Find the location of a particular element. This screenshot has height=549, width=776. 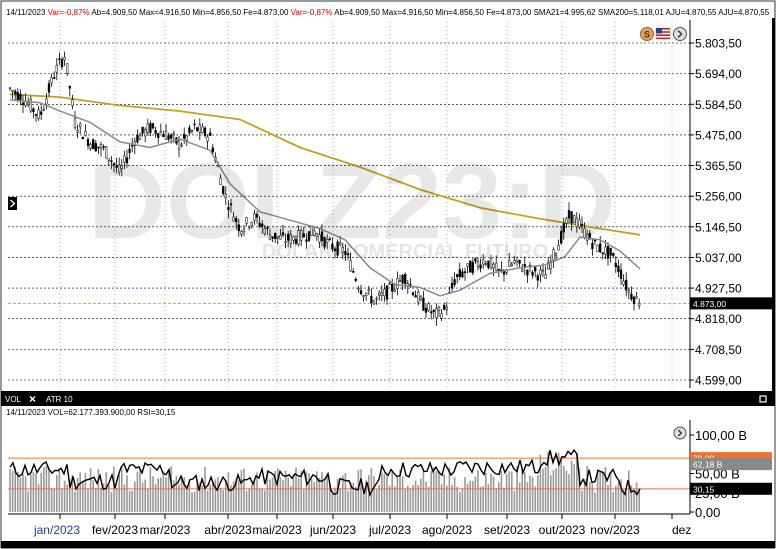

header-item: Ab=4.909,50 is located at coordinates (115, 12).